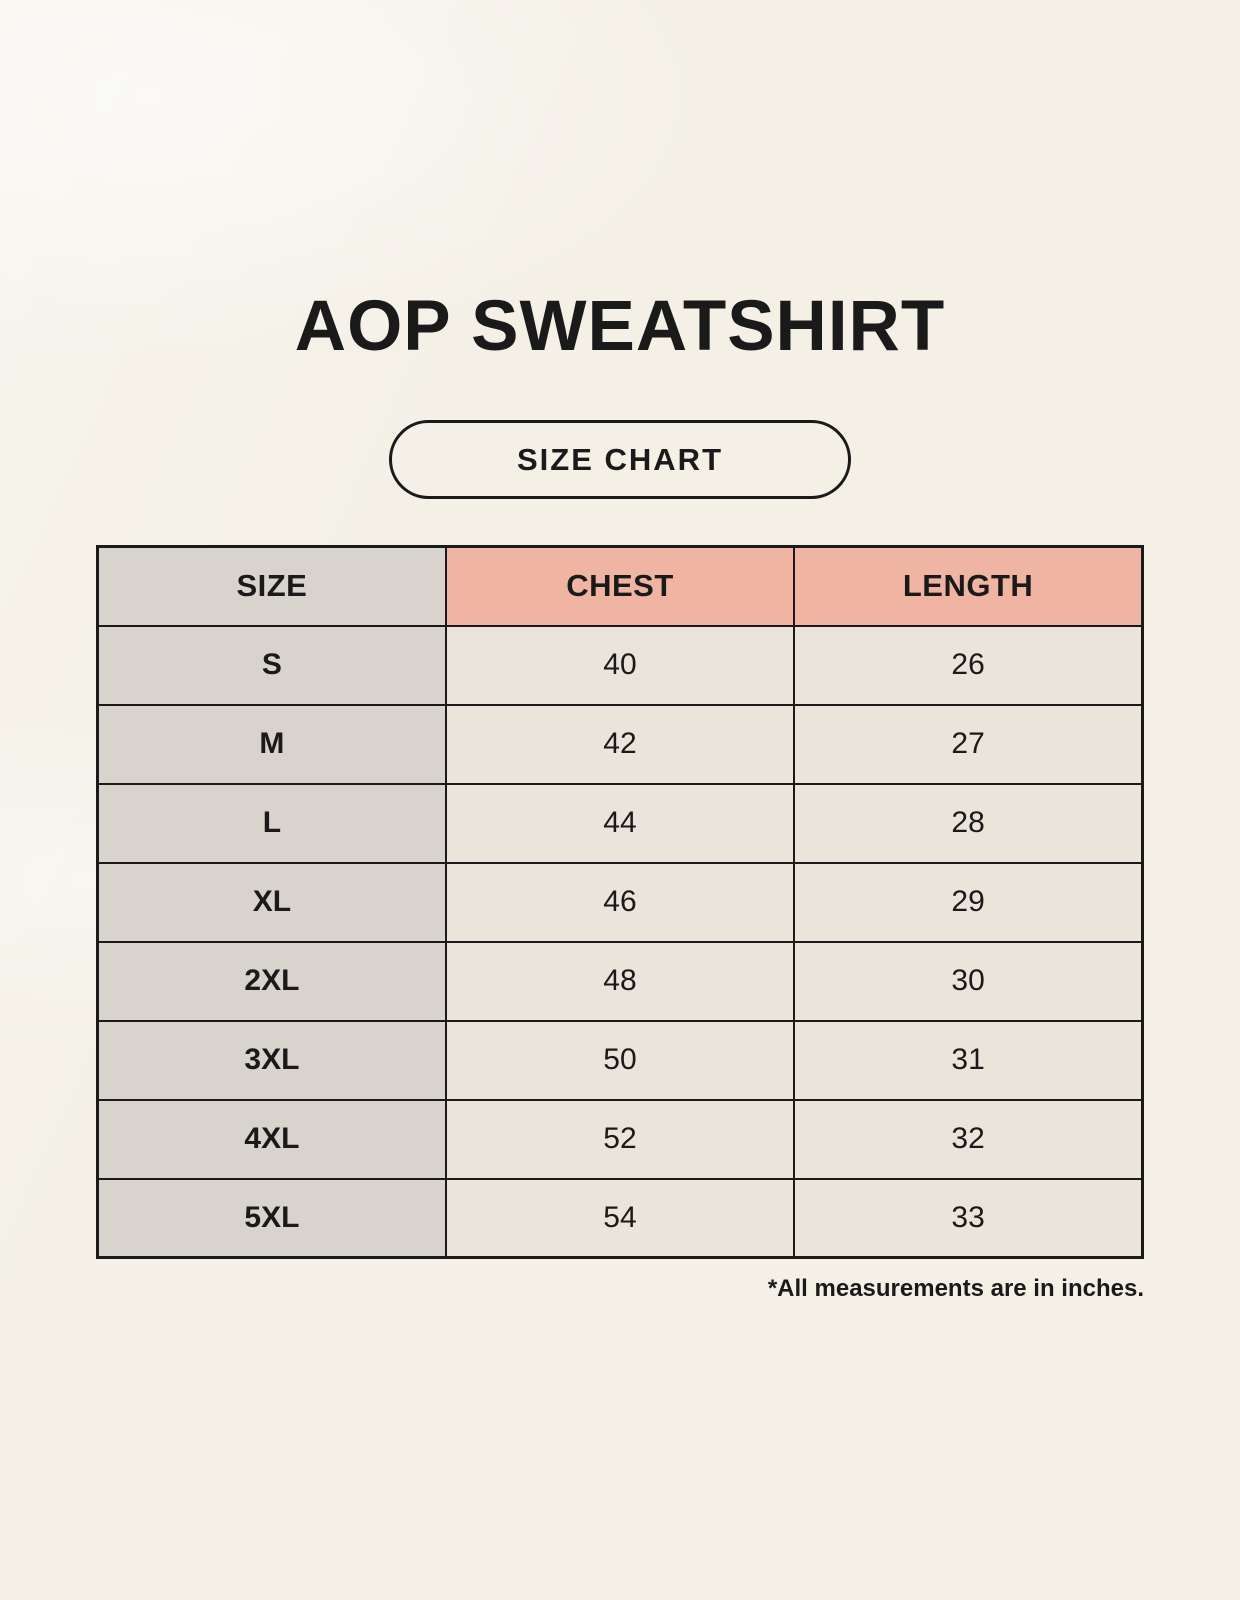 The width and height of the screenshot is (1240, 1600). I want to click on length-cell: 26, so click(968, 665).